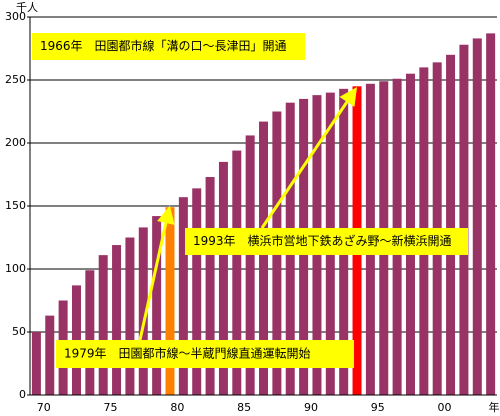 This screenshot has width=500, height=416. What do you see at coordinates (111, 407) in the screenshot?
I see `x-tick-label: 75` at bounding box center [111, 407].